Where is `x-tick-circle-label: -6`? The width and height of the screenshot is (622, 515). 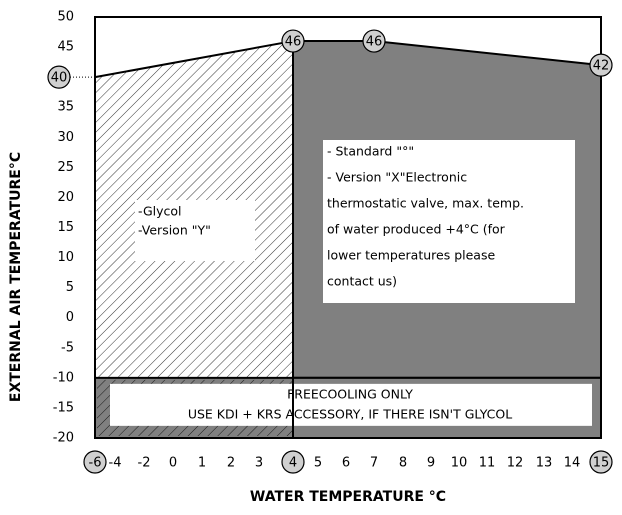 x-tick-circle-label: -6 is located at coordinates (95, 463).